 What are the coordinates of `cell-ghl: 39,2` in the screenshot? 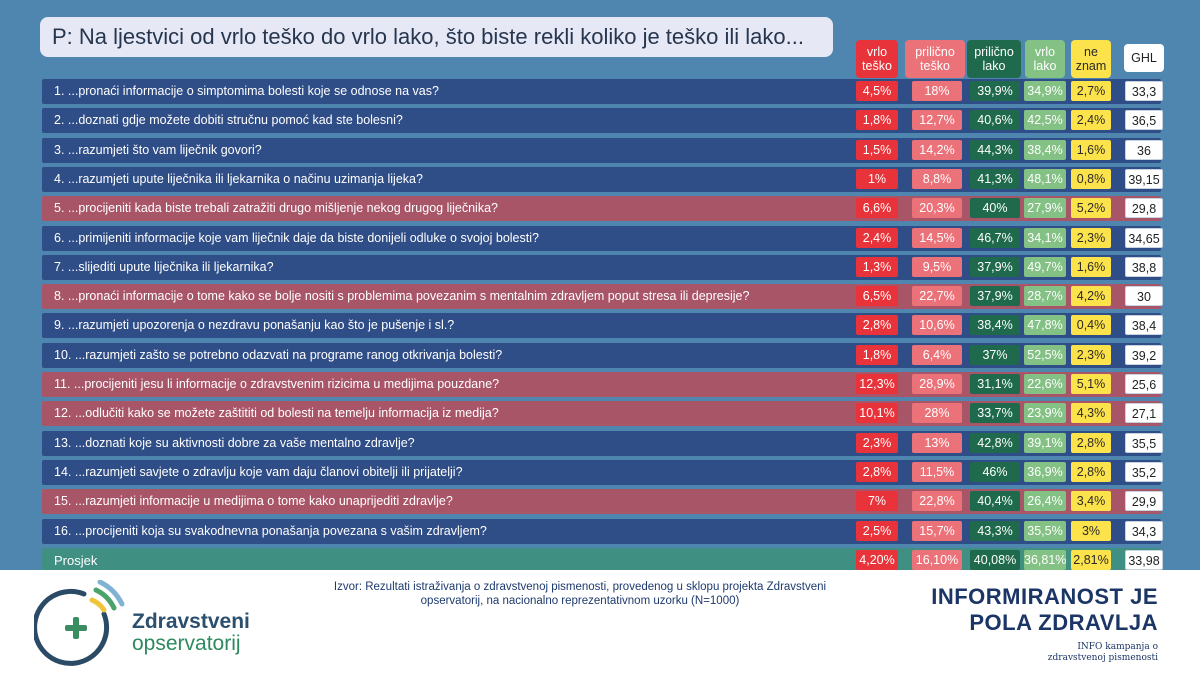 It's located at (1144, 355).